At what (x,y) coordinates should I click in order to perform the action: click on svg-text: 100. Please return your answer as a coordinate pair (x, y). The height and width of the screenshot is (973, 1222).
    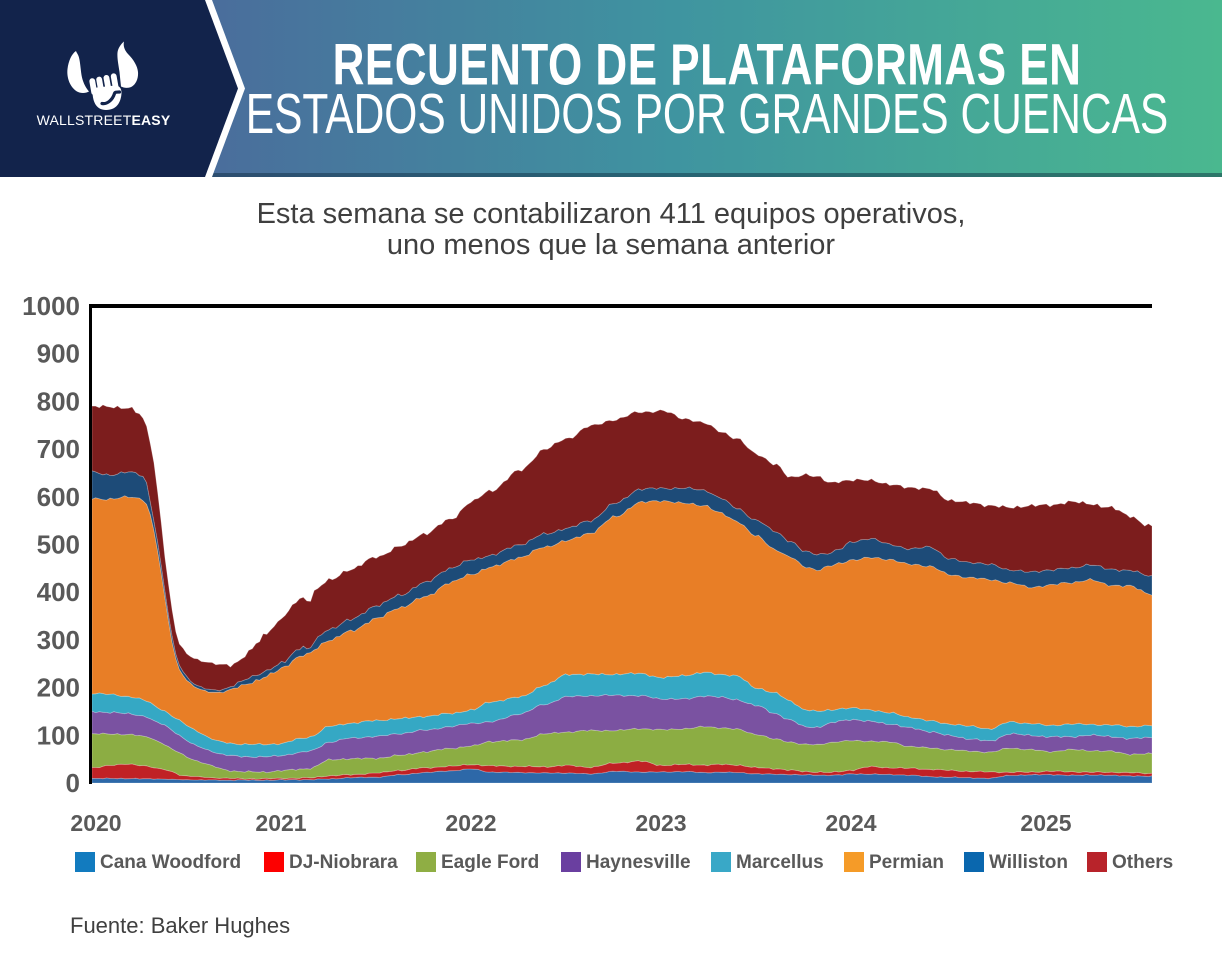
    Looking at the image, I should click on (58, 735).